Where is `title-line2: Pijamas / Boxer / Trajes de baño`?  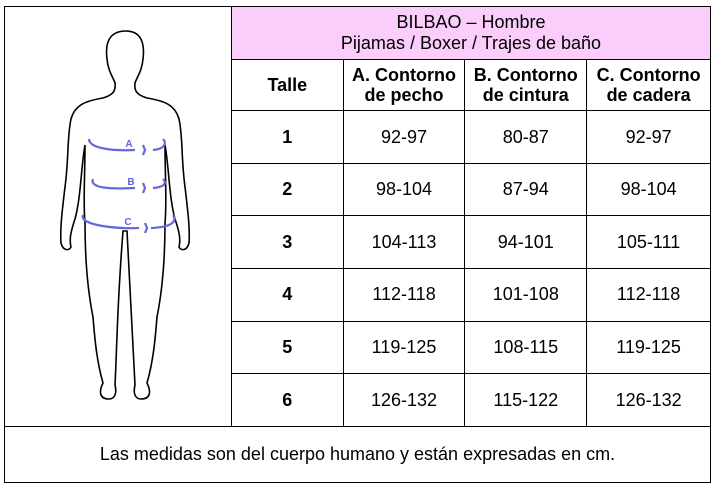
title-line2: Pijamas / Boxer / Trajes de baño is located at coordinates (471, 42).